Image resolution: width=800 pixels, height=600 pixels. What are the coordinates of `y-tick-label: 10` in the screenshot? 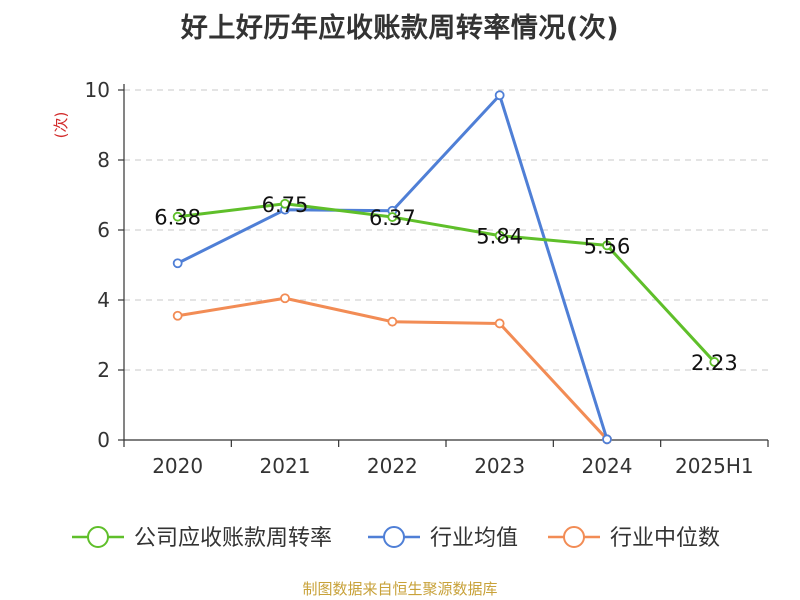 It's located at (97, 90).